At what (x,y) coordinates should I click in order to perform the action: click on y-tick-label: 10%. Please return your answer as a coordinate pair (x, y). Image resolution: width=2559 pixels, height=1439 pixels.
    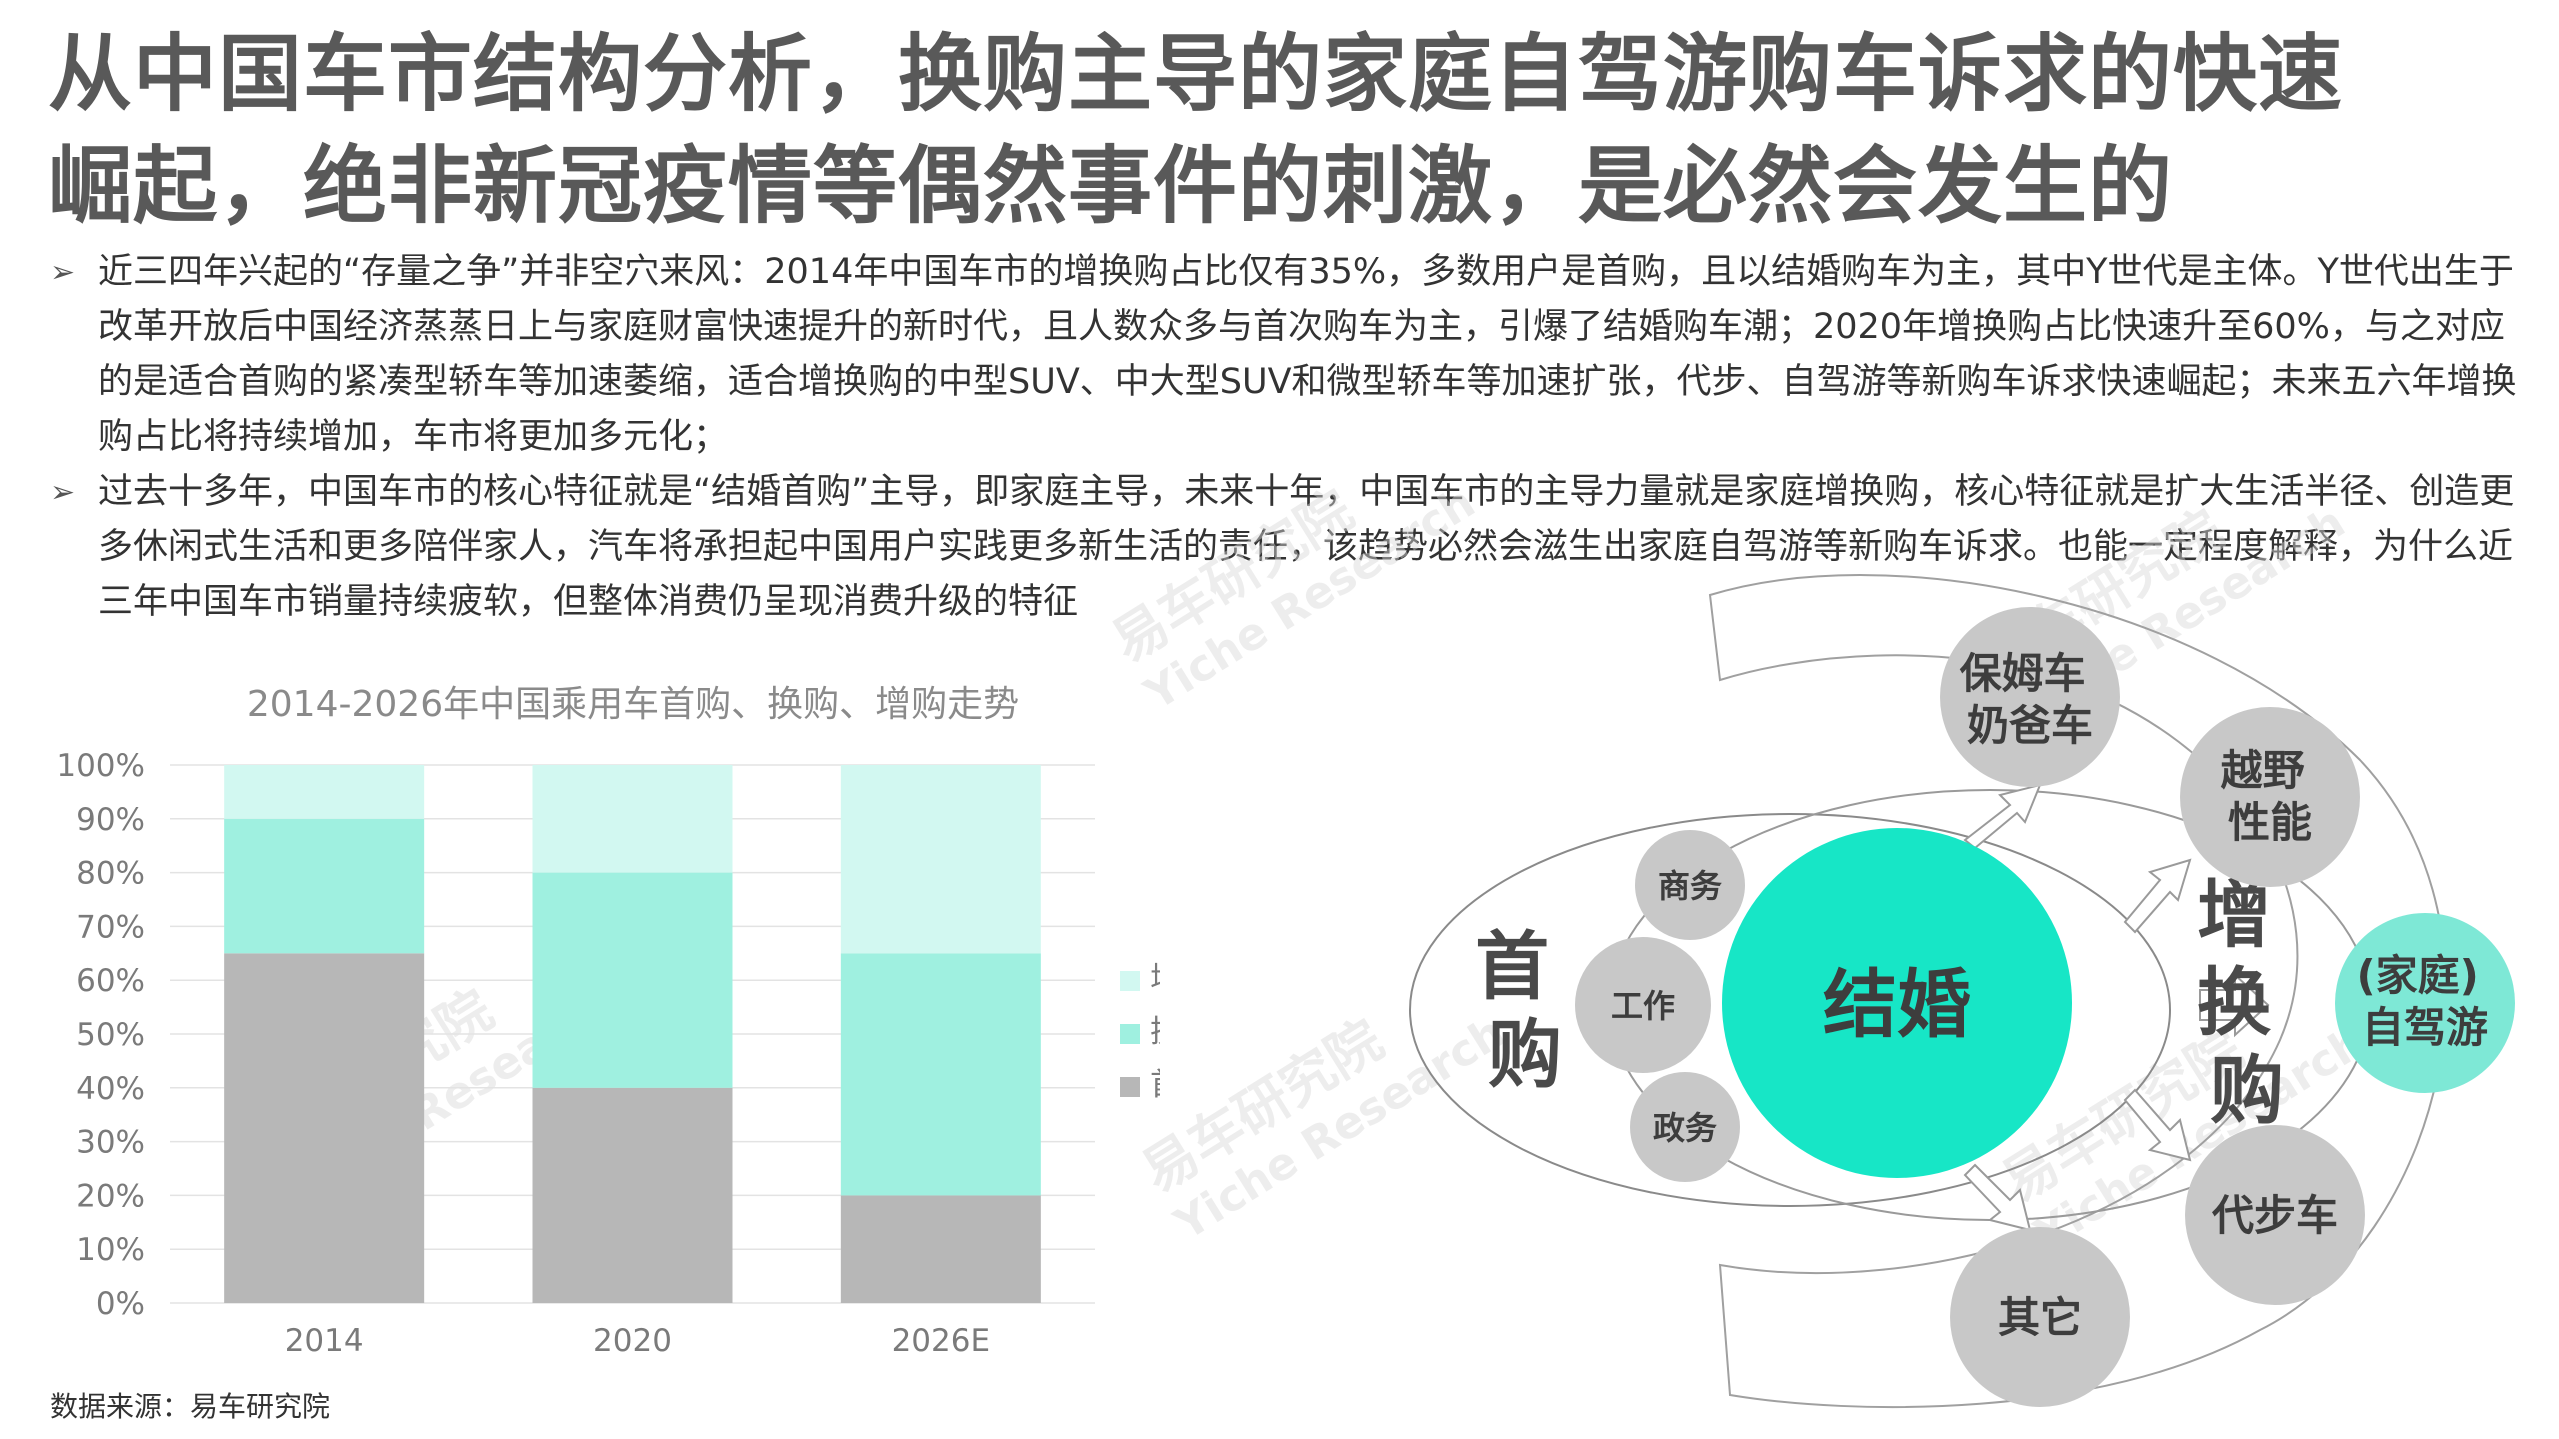
    Looking at the image, I should click on (110, 1250).